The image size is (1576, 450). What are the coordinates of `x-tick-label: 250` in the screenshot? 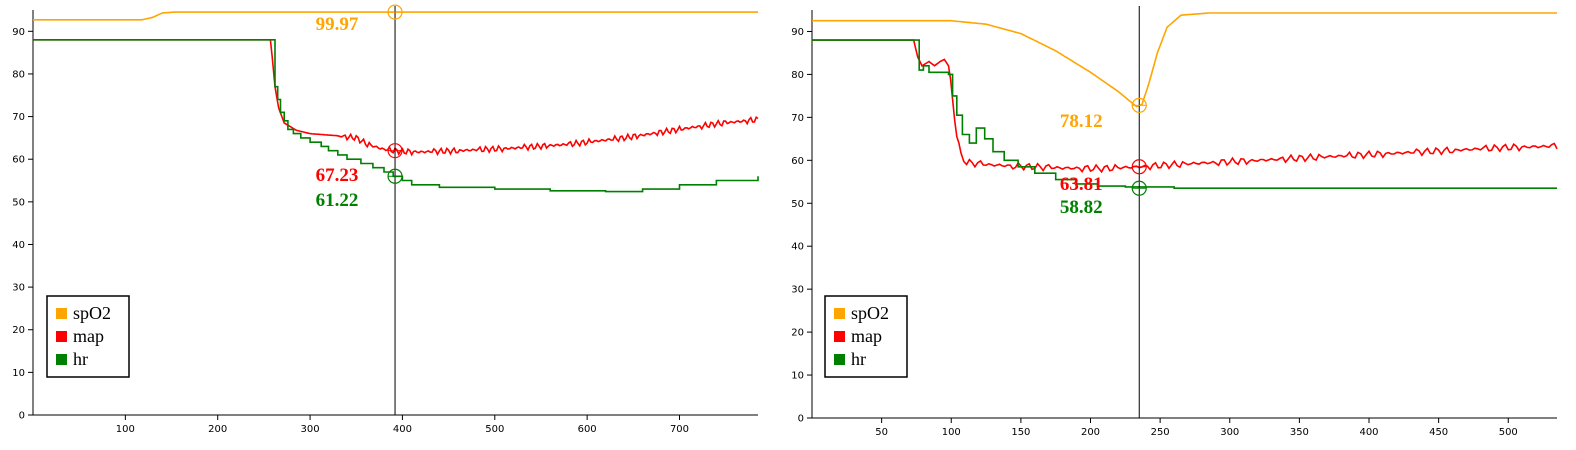 It's located at (1160, 432).